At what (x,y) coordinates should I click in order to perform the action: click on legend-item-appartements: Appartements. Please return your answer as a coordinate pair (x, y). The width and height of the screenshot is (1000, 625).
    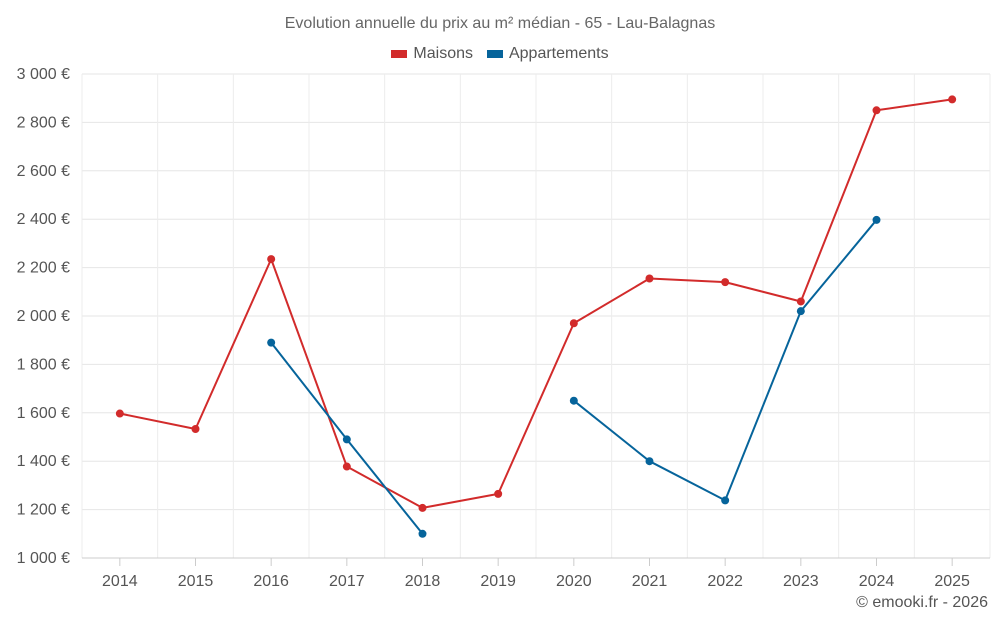
    Looking at the image, I should click on (547, 54).